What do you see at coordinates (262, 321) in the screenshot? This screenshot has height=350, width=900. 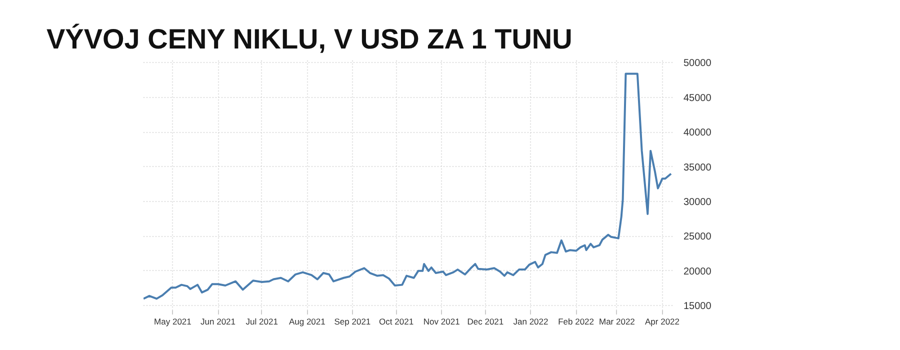 I see `x-tick-label: Jul 2021` at bounding box center [262, 321].